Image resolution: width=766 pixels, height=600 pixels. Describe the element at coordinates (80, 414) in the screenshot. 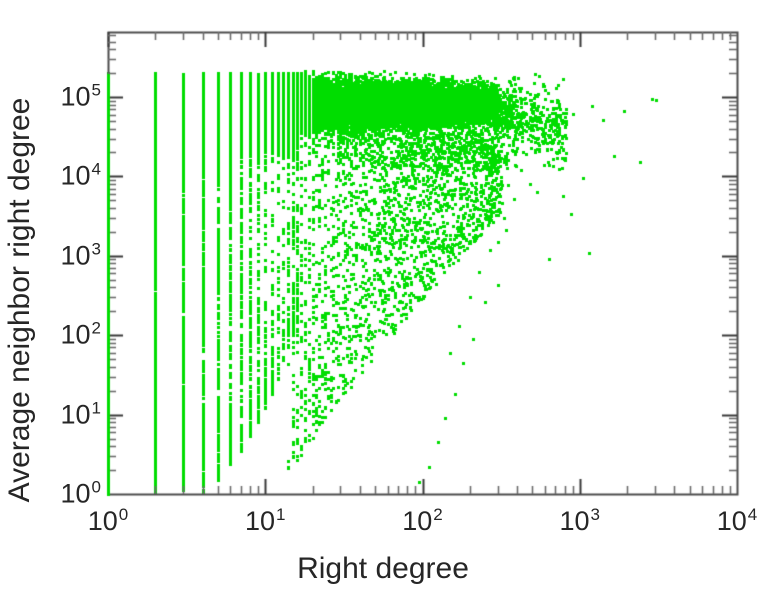

I see `y-tick-label-10e1: 10¹` at that location.